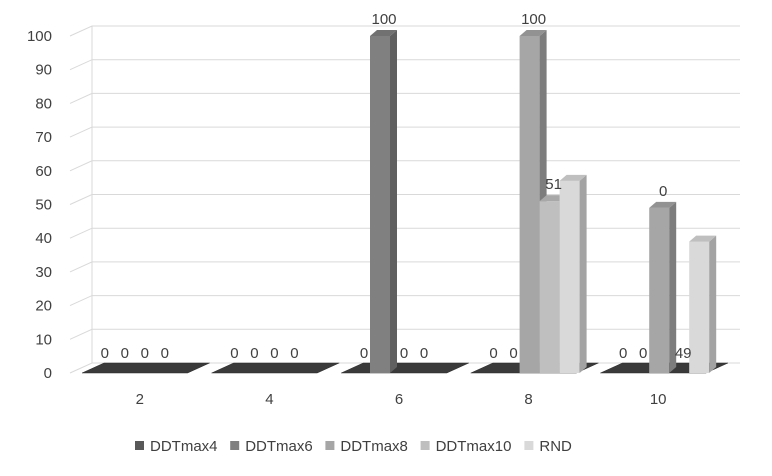 This screenshot has width=772, height=476. What do you see at coordinates (399, 399) in the screenshot?
I see `x-tick-label: 6` at bounding box center [399, 399].